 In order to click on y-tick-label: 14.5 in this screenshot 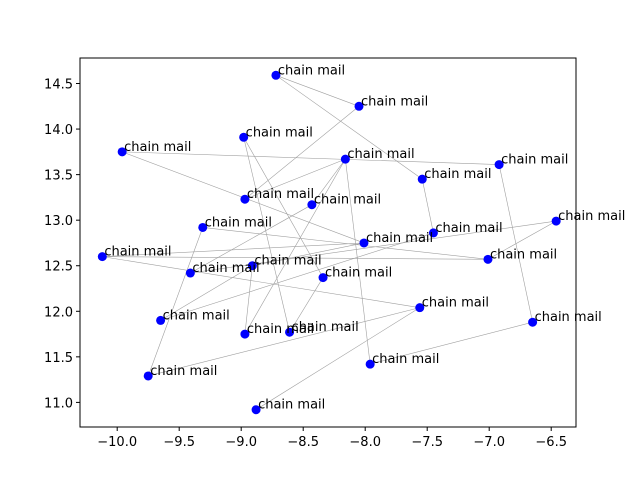, I will do `click(58, 85)`.